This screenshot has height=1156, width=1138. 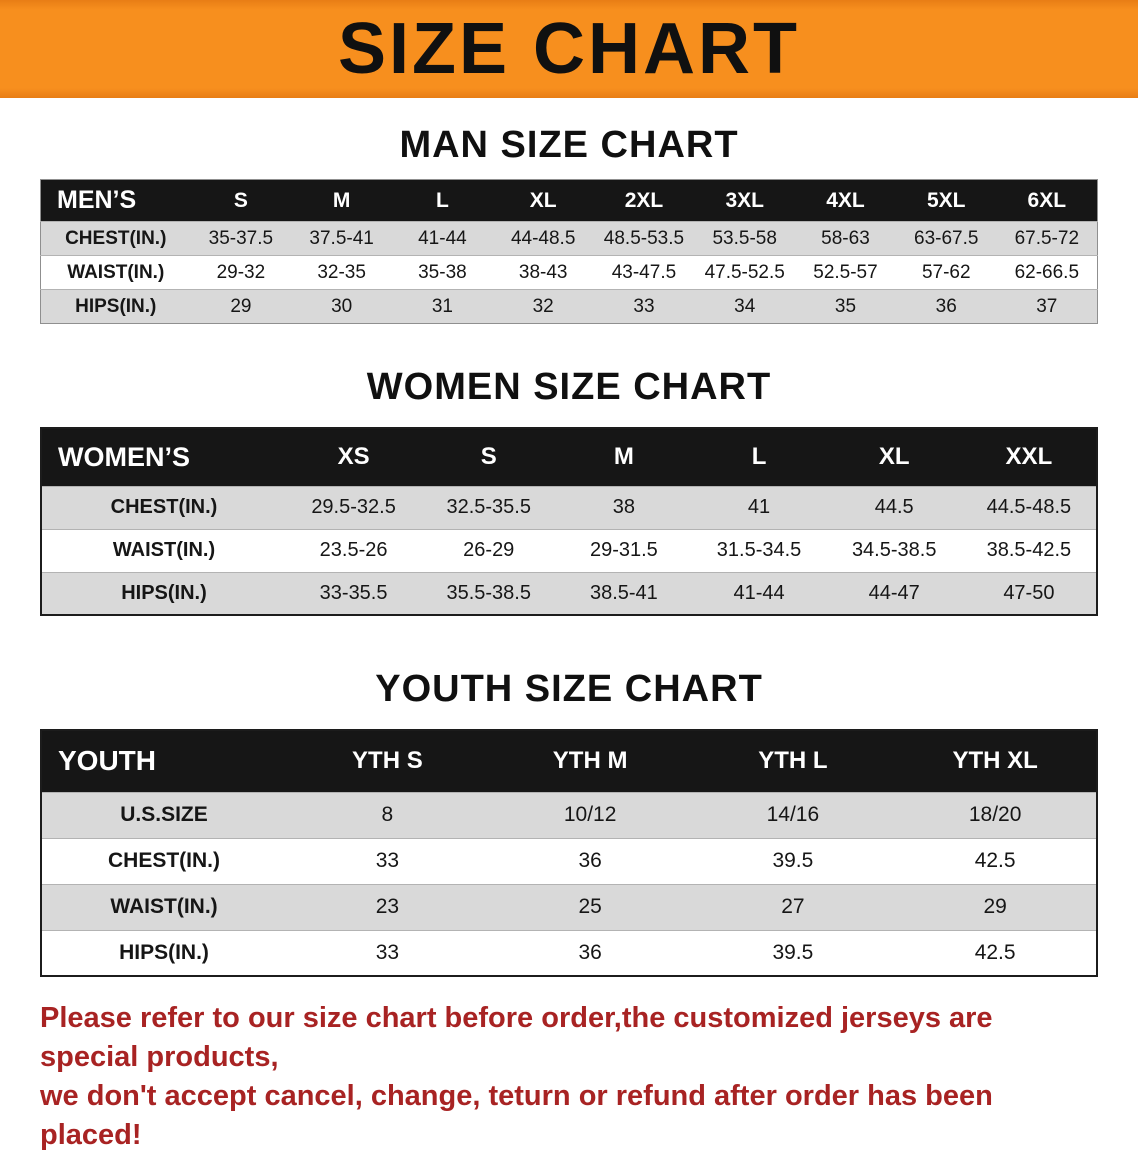 What do you see at coordinates (569, 49) in the screenshot?
I see `page-title: SIZE CHART` at bounding box center [569, 49].